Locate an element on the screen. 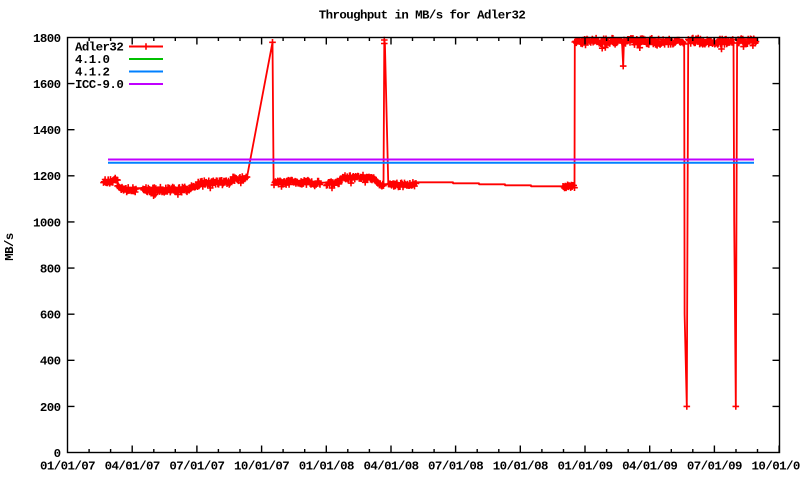 The width and height of the screenshot is (800, 480). svg-text: 01/01/08 is located at coordinates (326, 467).